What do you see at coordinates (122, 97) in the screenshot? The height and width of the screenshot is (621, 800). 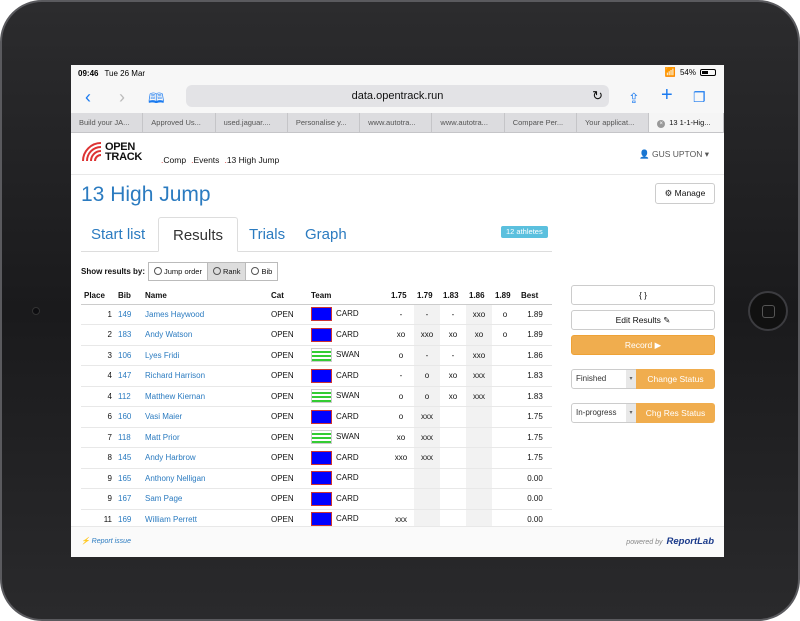 I see `forward-icon: ›` at bounding box center [122, 97].